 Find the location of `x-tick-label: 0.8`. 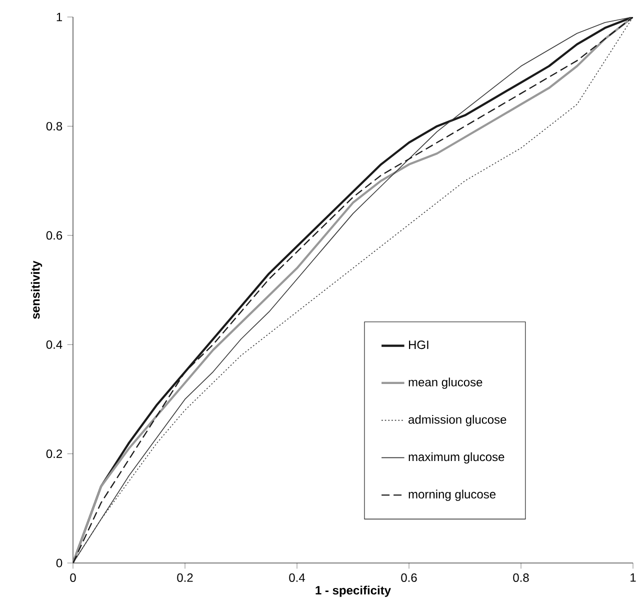

x-tick-label: 0.8 is located at coordinates (521, 577).